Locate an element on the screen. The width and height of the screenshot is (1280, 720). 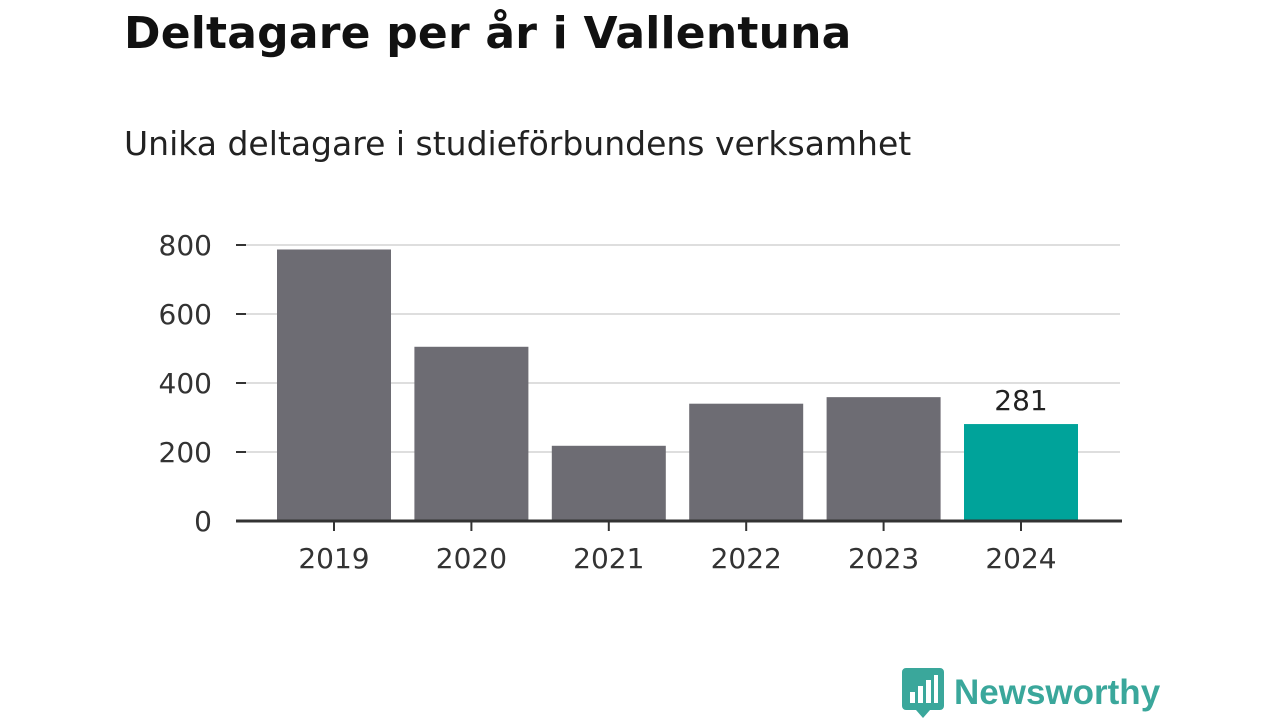
x-tick-label: 2022 is located at coordinates (746, 558).